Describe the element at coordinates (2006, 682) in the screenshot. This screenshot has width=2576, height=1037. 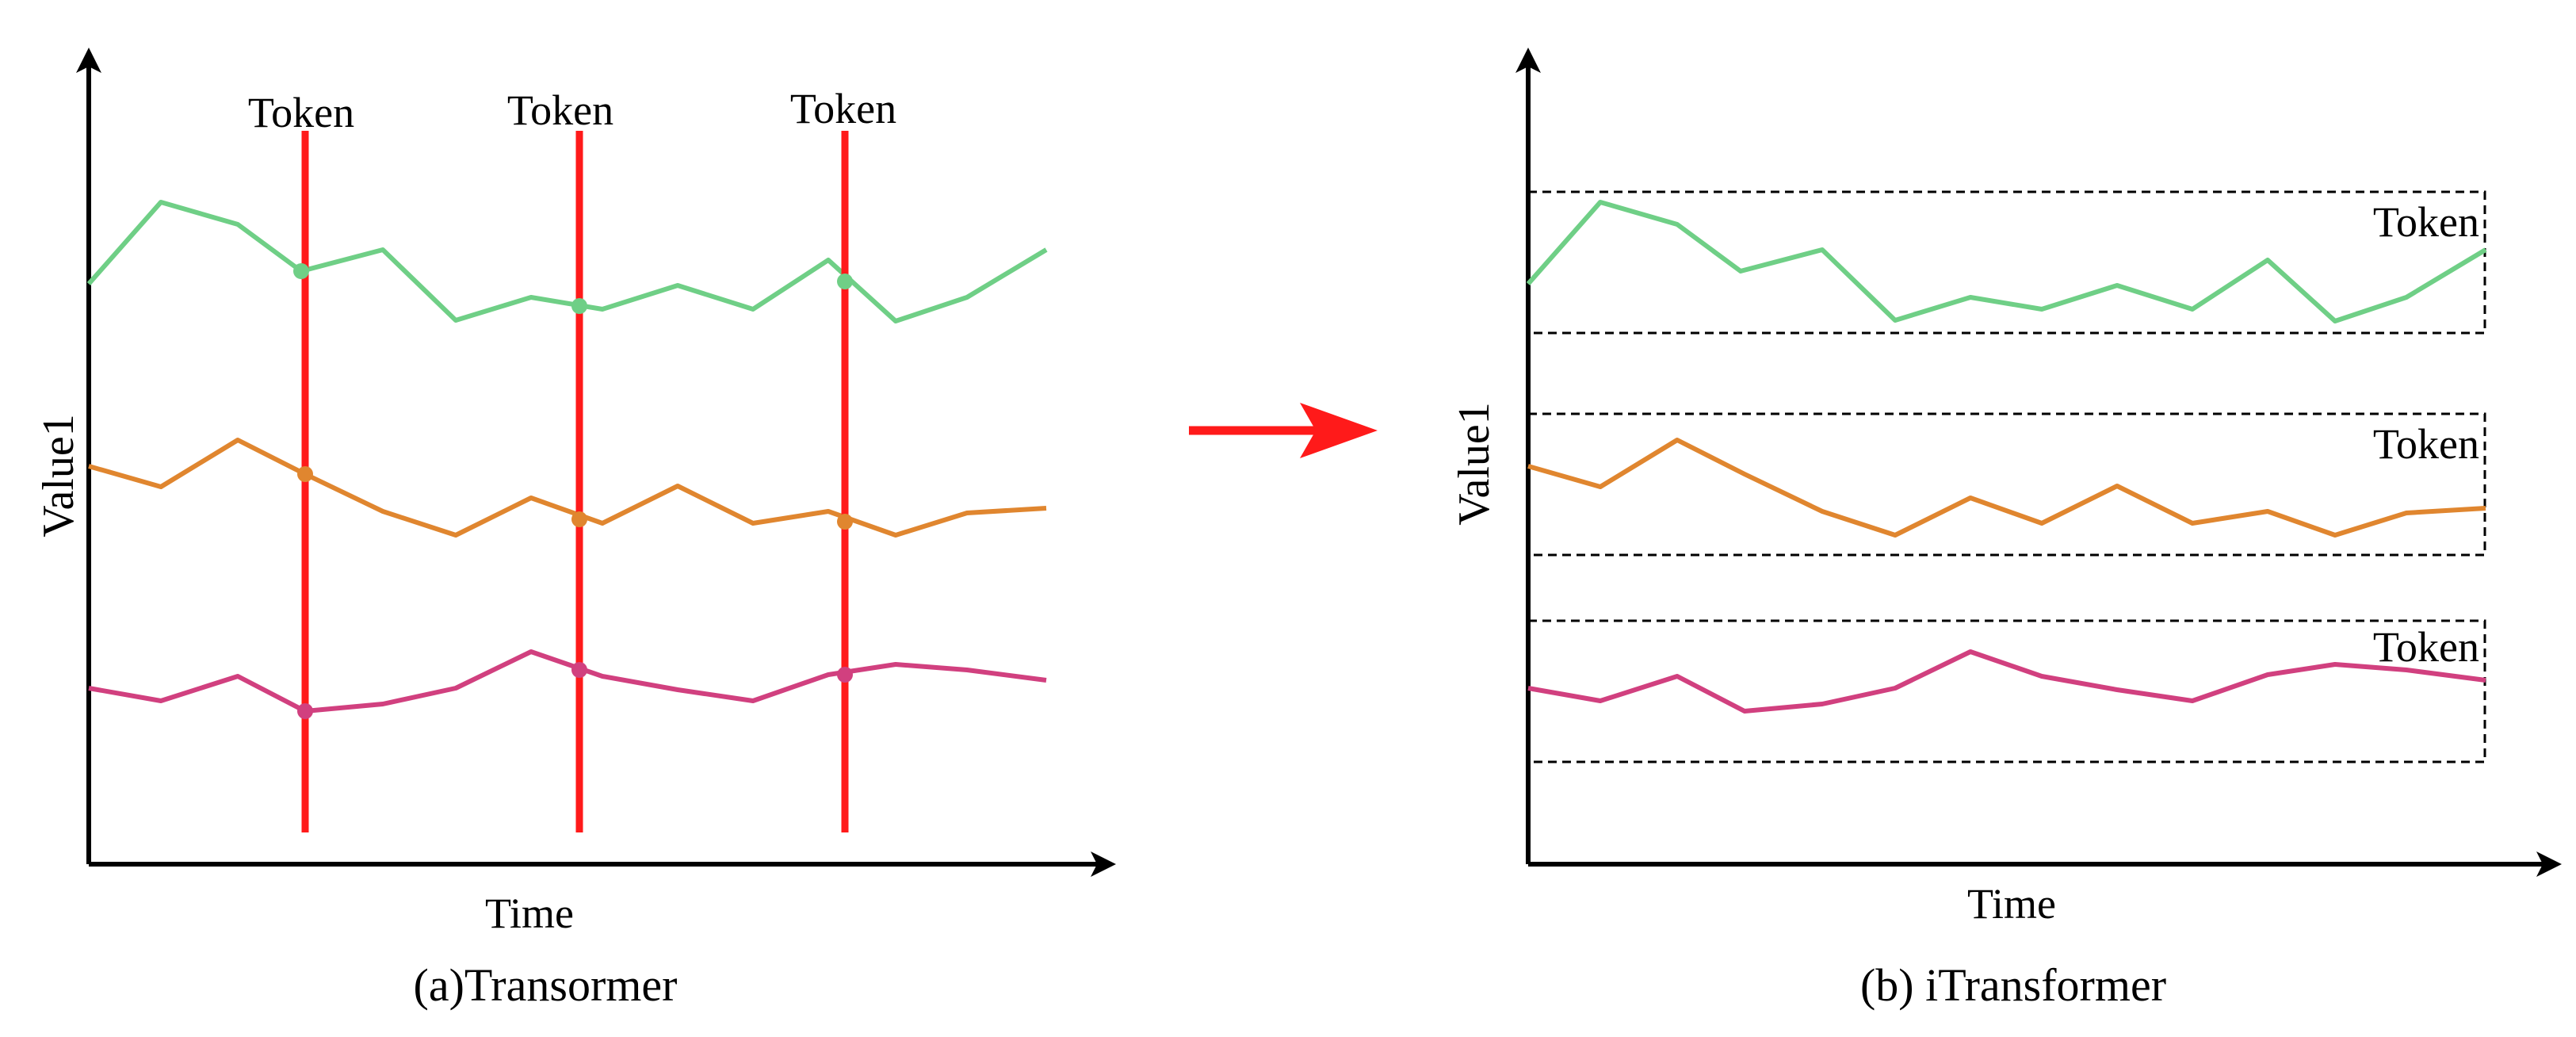
I see `series-line-magenta-b` at that location.